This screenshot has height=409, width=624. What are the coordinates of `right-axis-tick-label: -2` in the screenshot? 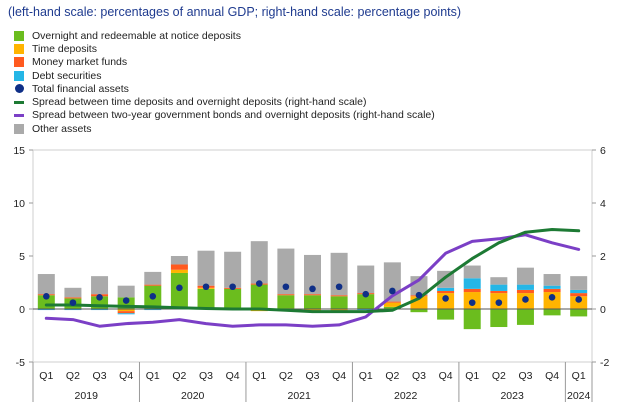 It's located at (604, 363).